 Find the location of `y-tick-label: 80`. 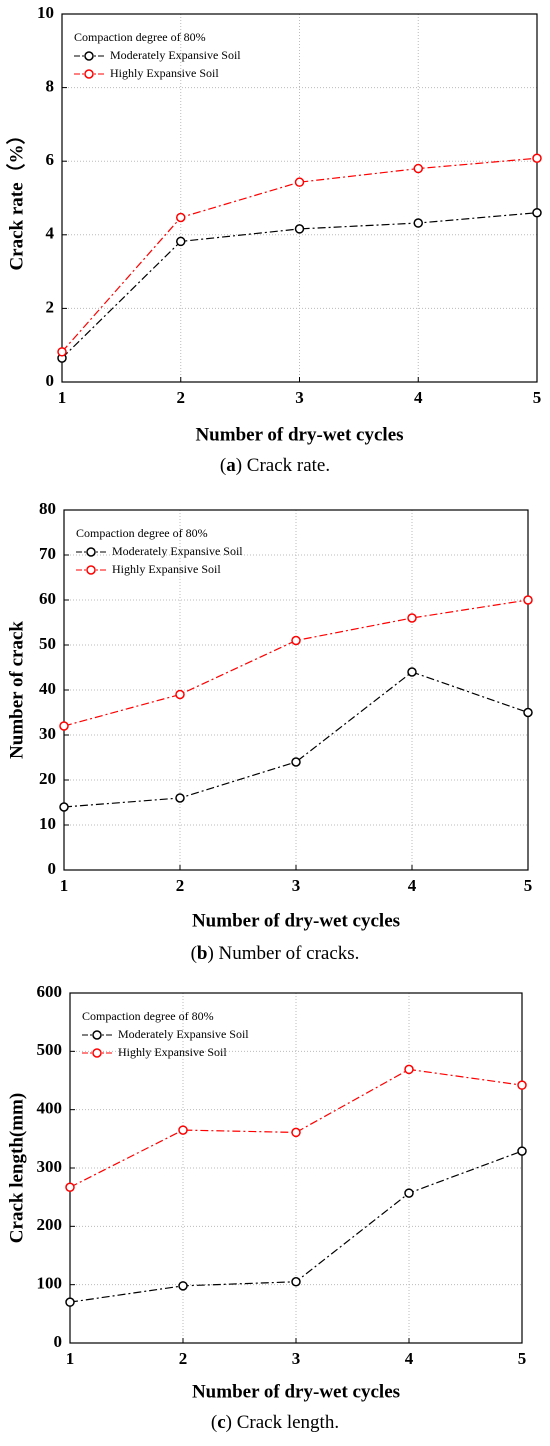

y-tick-label: 80 is located at coordinates (47, 508).